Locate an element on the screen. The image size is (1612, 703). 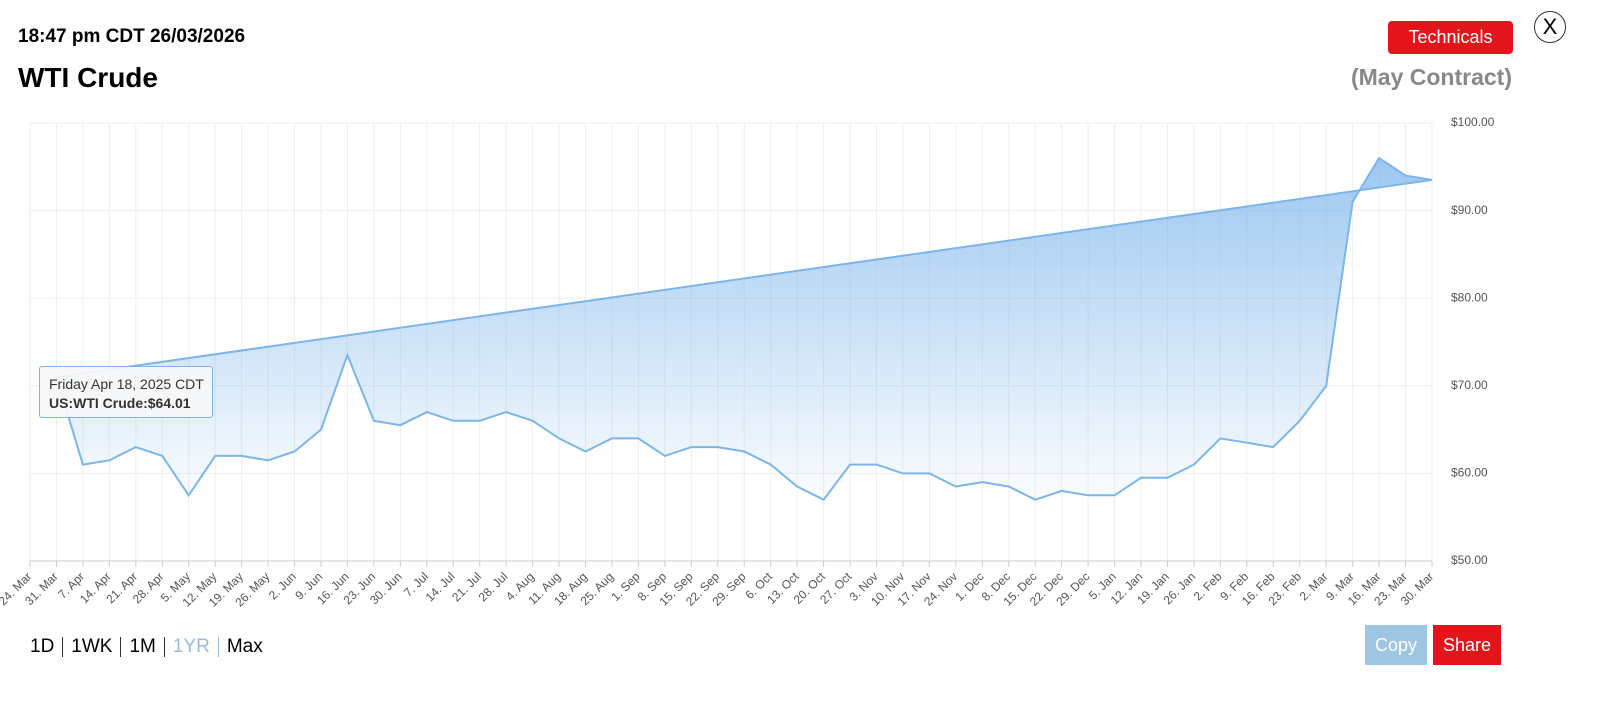
range-option: 1WK is located at coordinates (96, 647).